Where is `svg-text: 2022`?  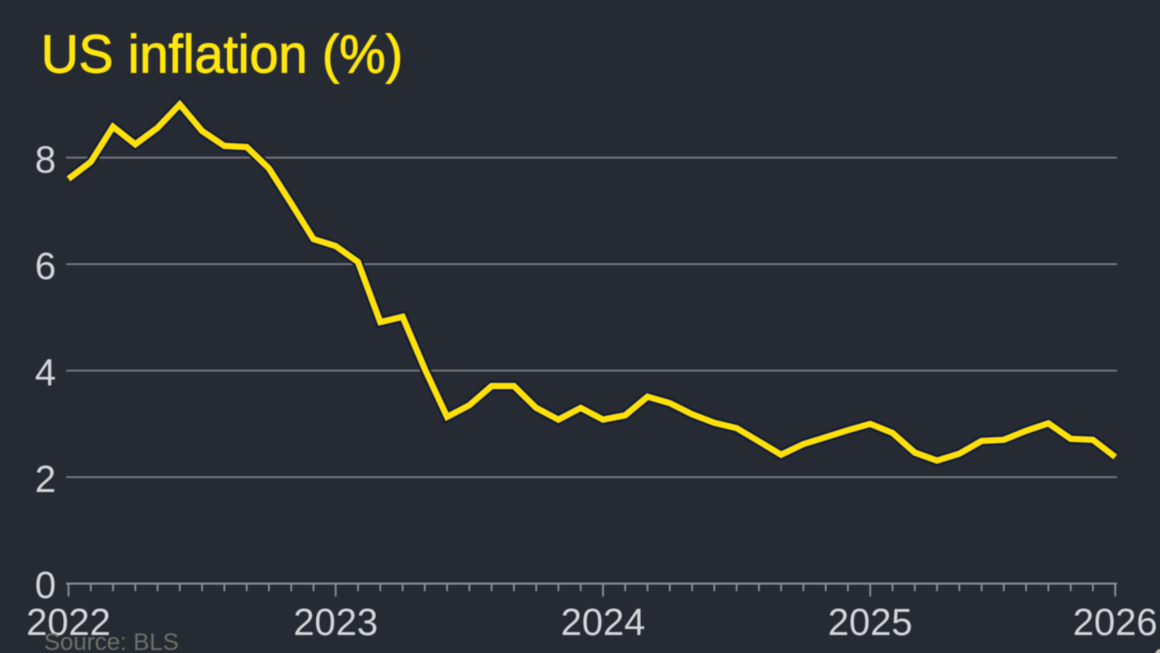
svg-text: 2022 is located at coordinates (68, 623).